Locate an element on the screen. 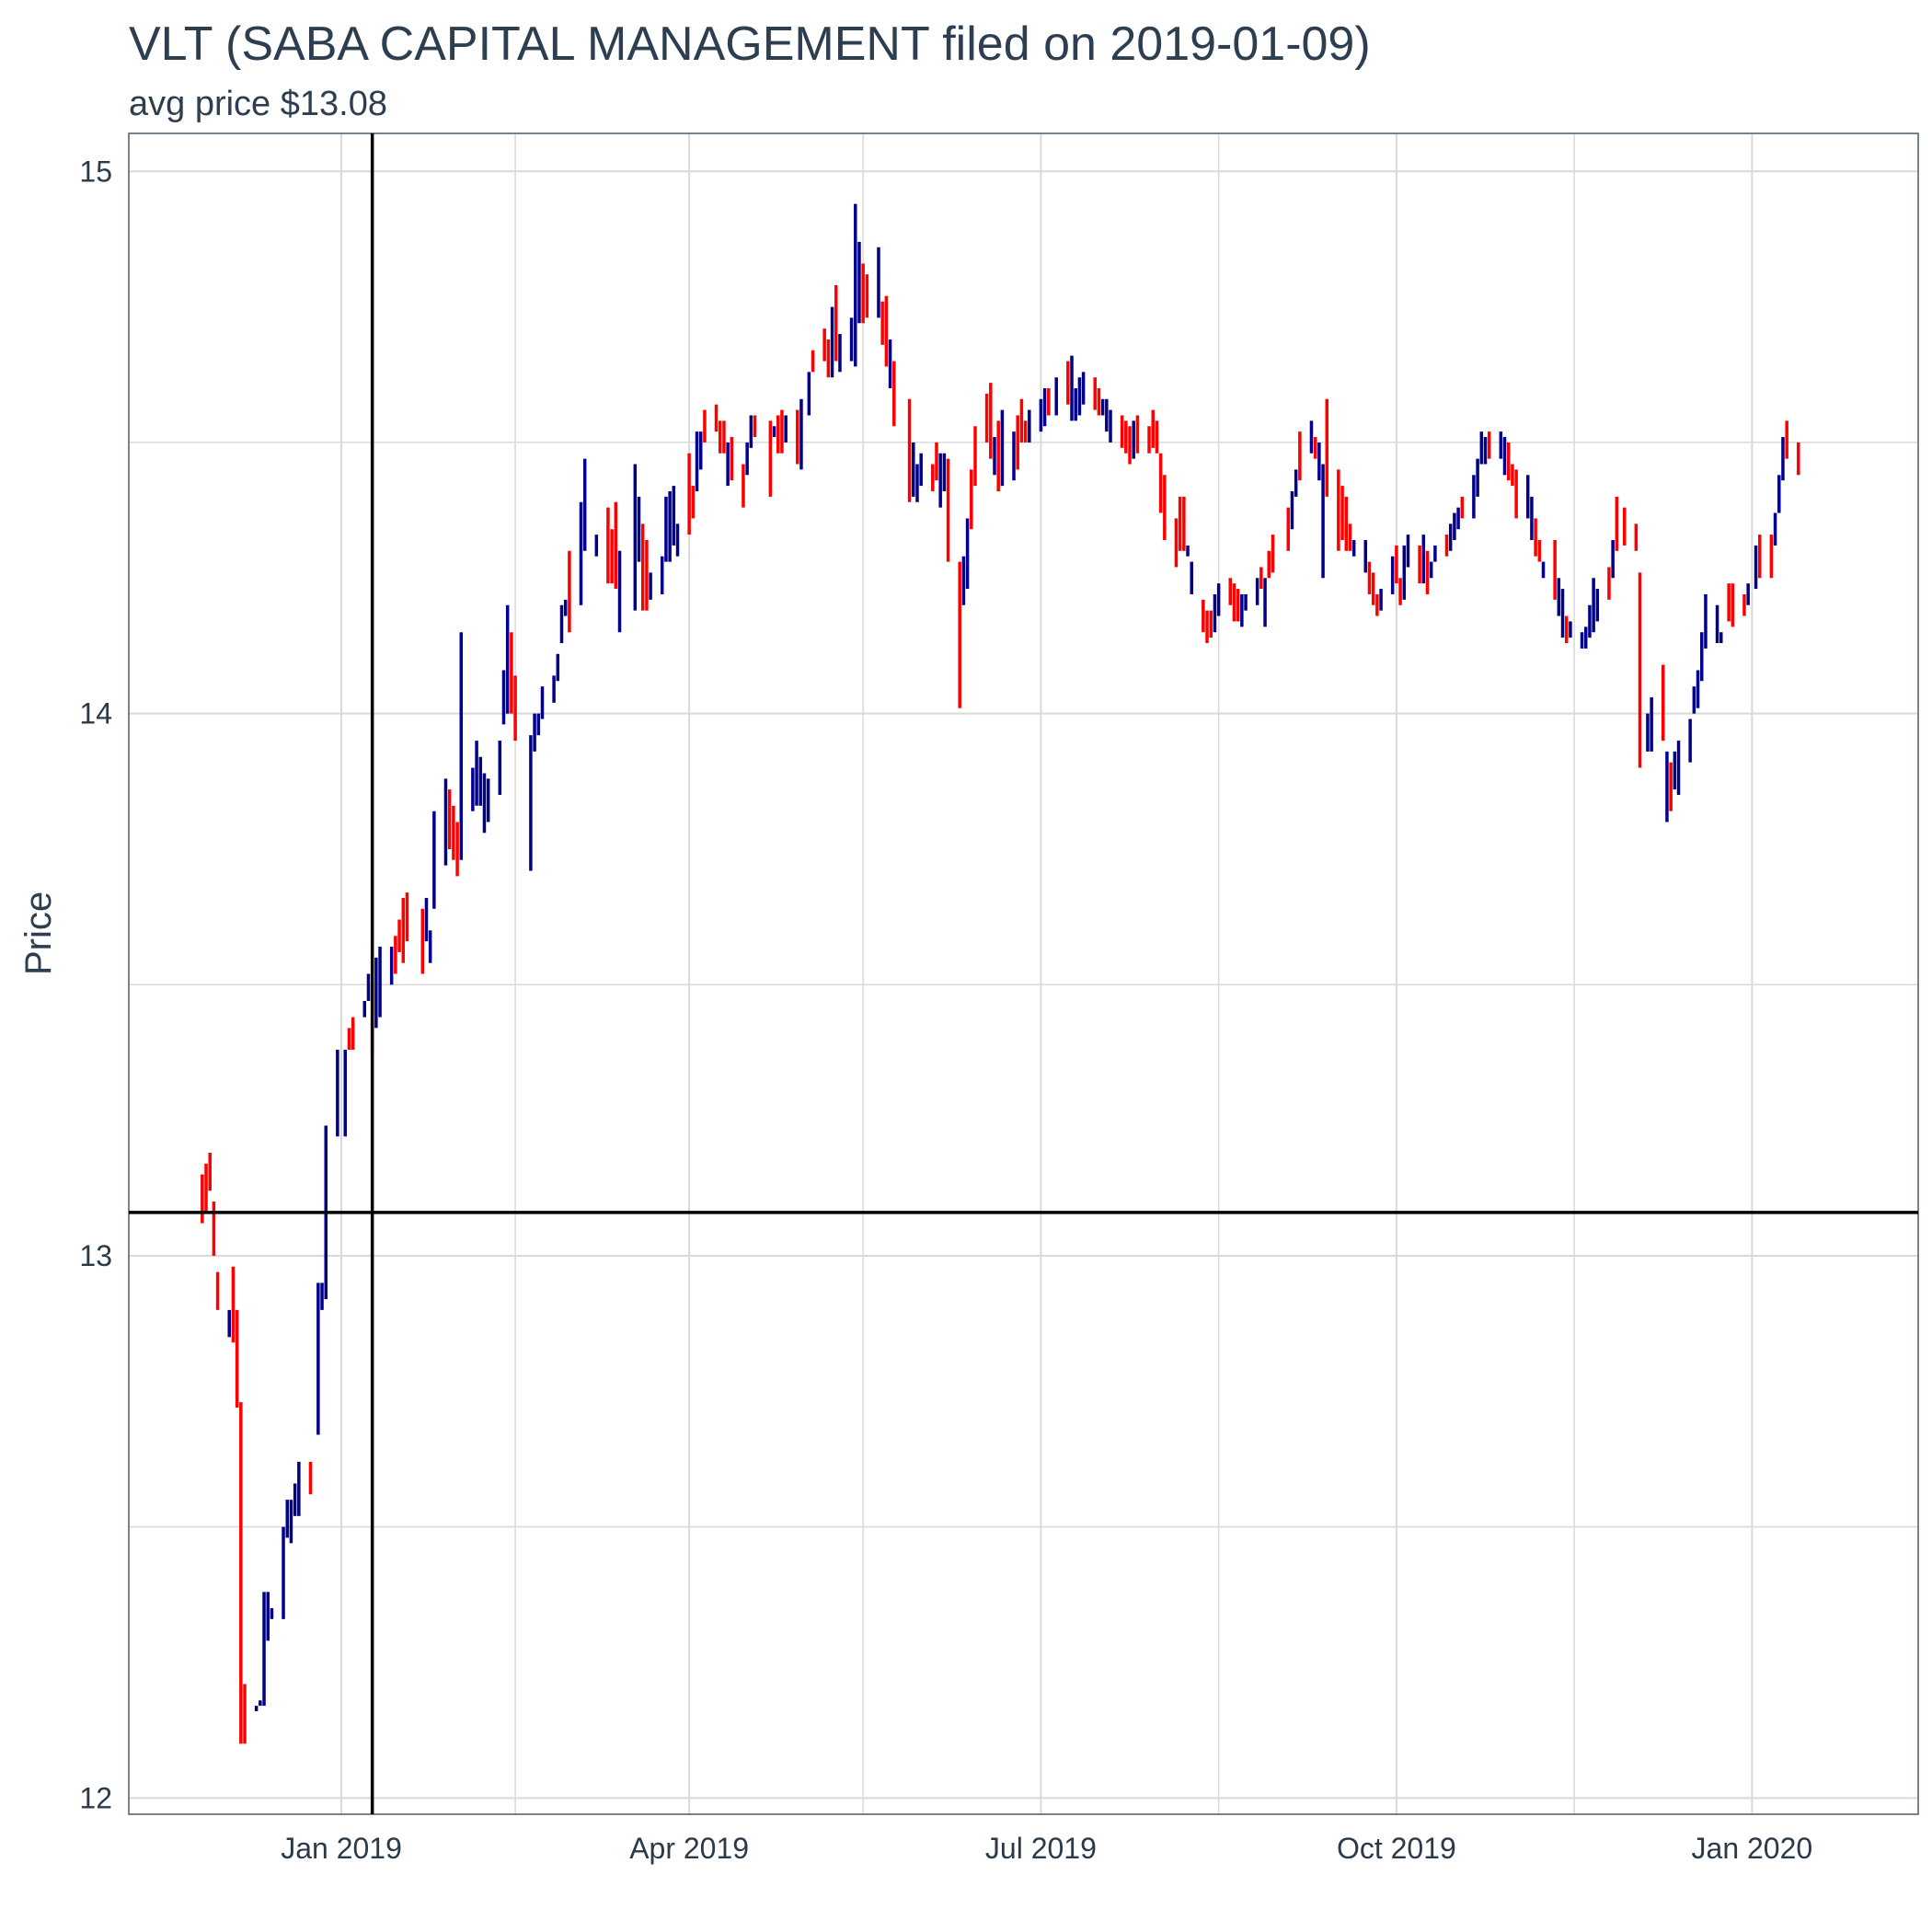  x-tick-label: Jan 2019 is located at coordinates (341, 1848).